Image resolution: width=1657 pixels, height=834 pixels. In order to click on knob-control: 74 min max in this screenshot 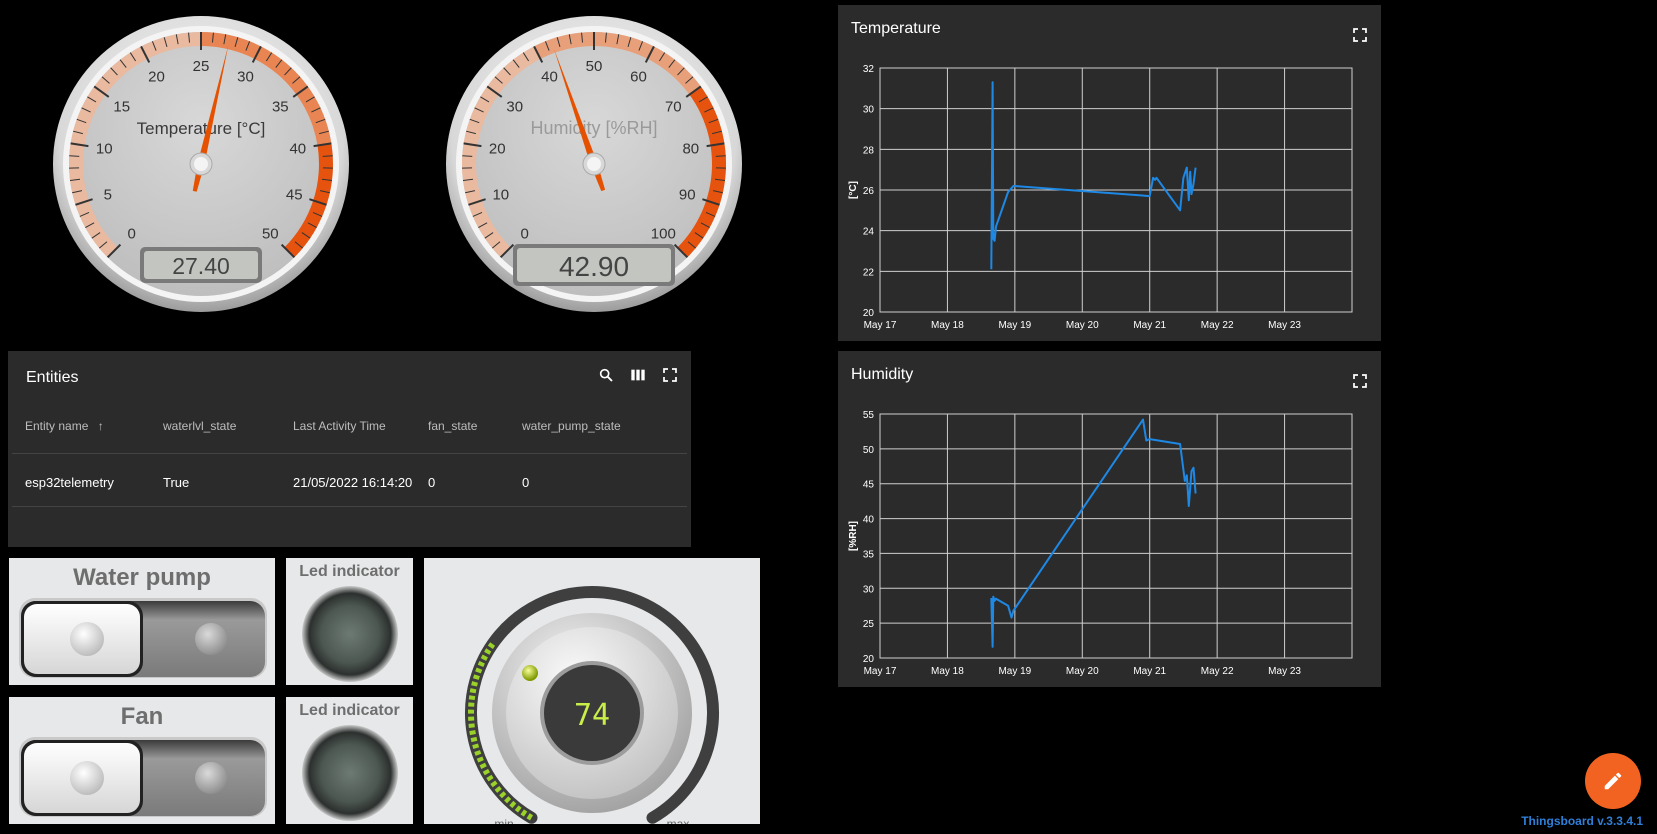, I will do `click(592, 691)`.